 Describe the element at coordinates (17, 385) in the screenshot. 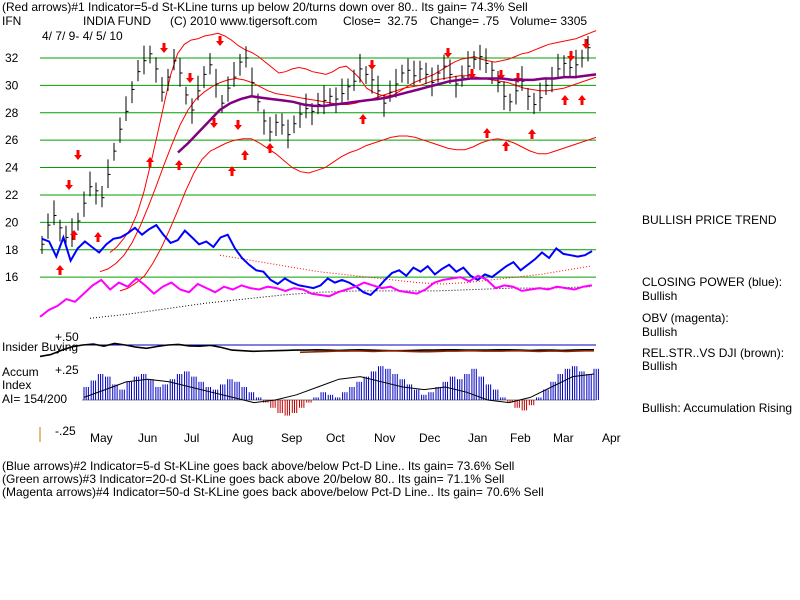

I see `index-label: Index` at that location.